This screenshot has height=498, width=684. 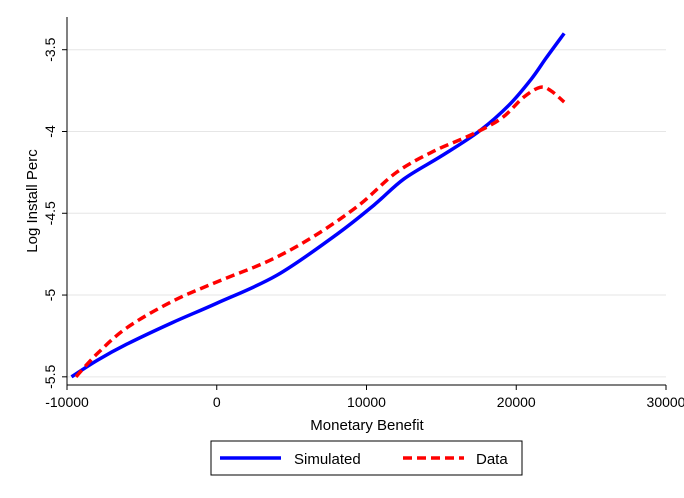 I want to click on y-tick-label: -4, so click(x=50, y=131).